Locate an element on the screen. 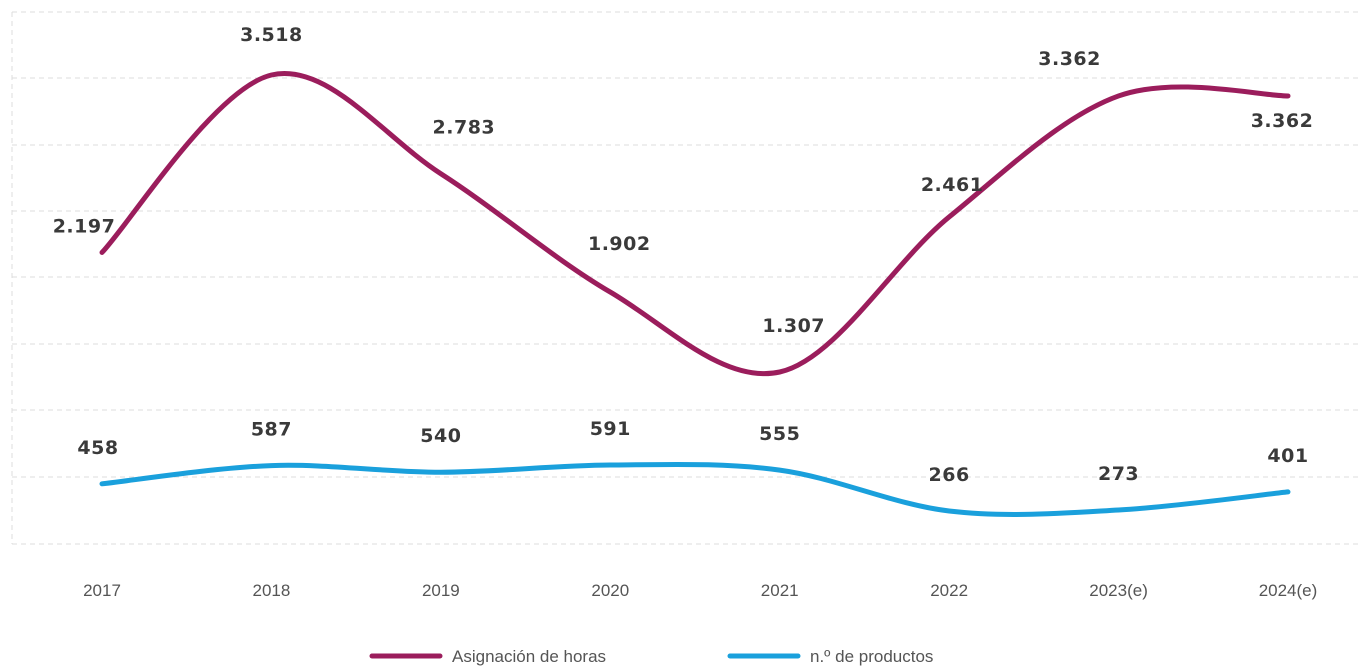 This screenshot has height=667, width=1362. x-axis: 2017 2018 2019 2020 2021 2022 2023(e) 2024(e) is located at coordinates (700, 590).